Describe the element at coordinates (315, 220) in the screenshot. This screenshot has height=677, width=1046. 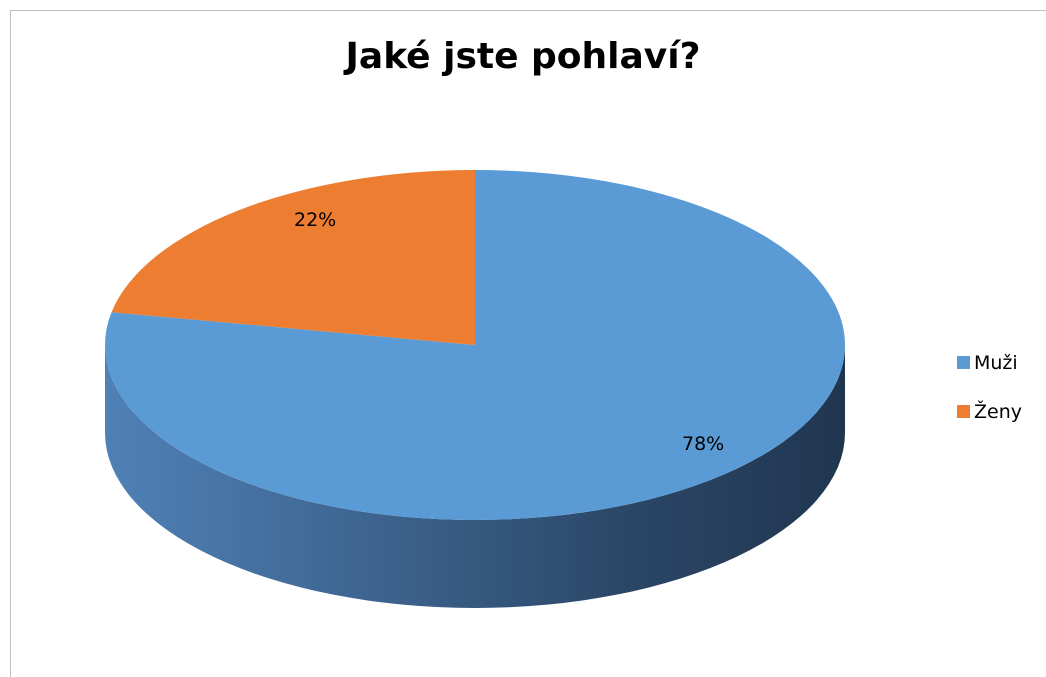
I see `data-label-zeny: 22%` at that location.